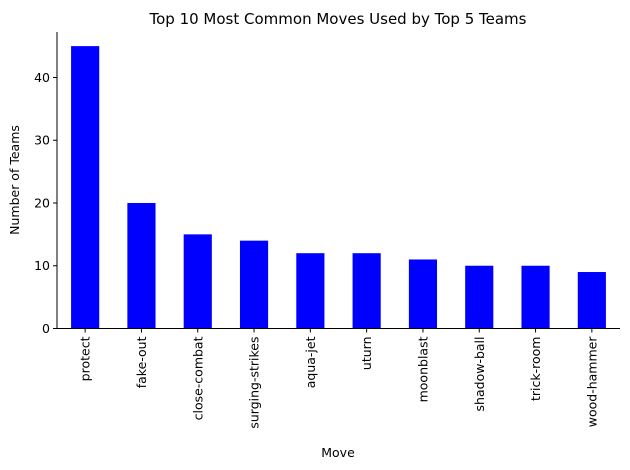  Describe the element at coordinates (254, 383) in the screenshot. I see `x-tick-label: surging-strikes` at that location.